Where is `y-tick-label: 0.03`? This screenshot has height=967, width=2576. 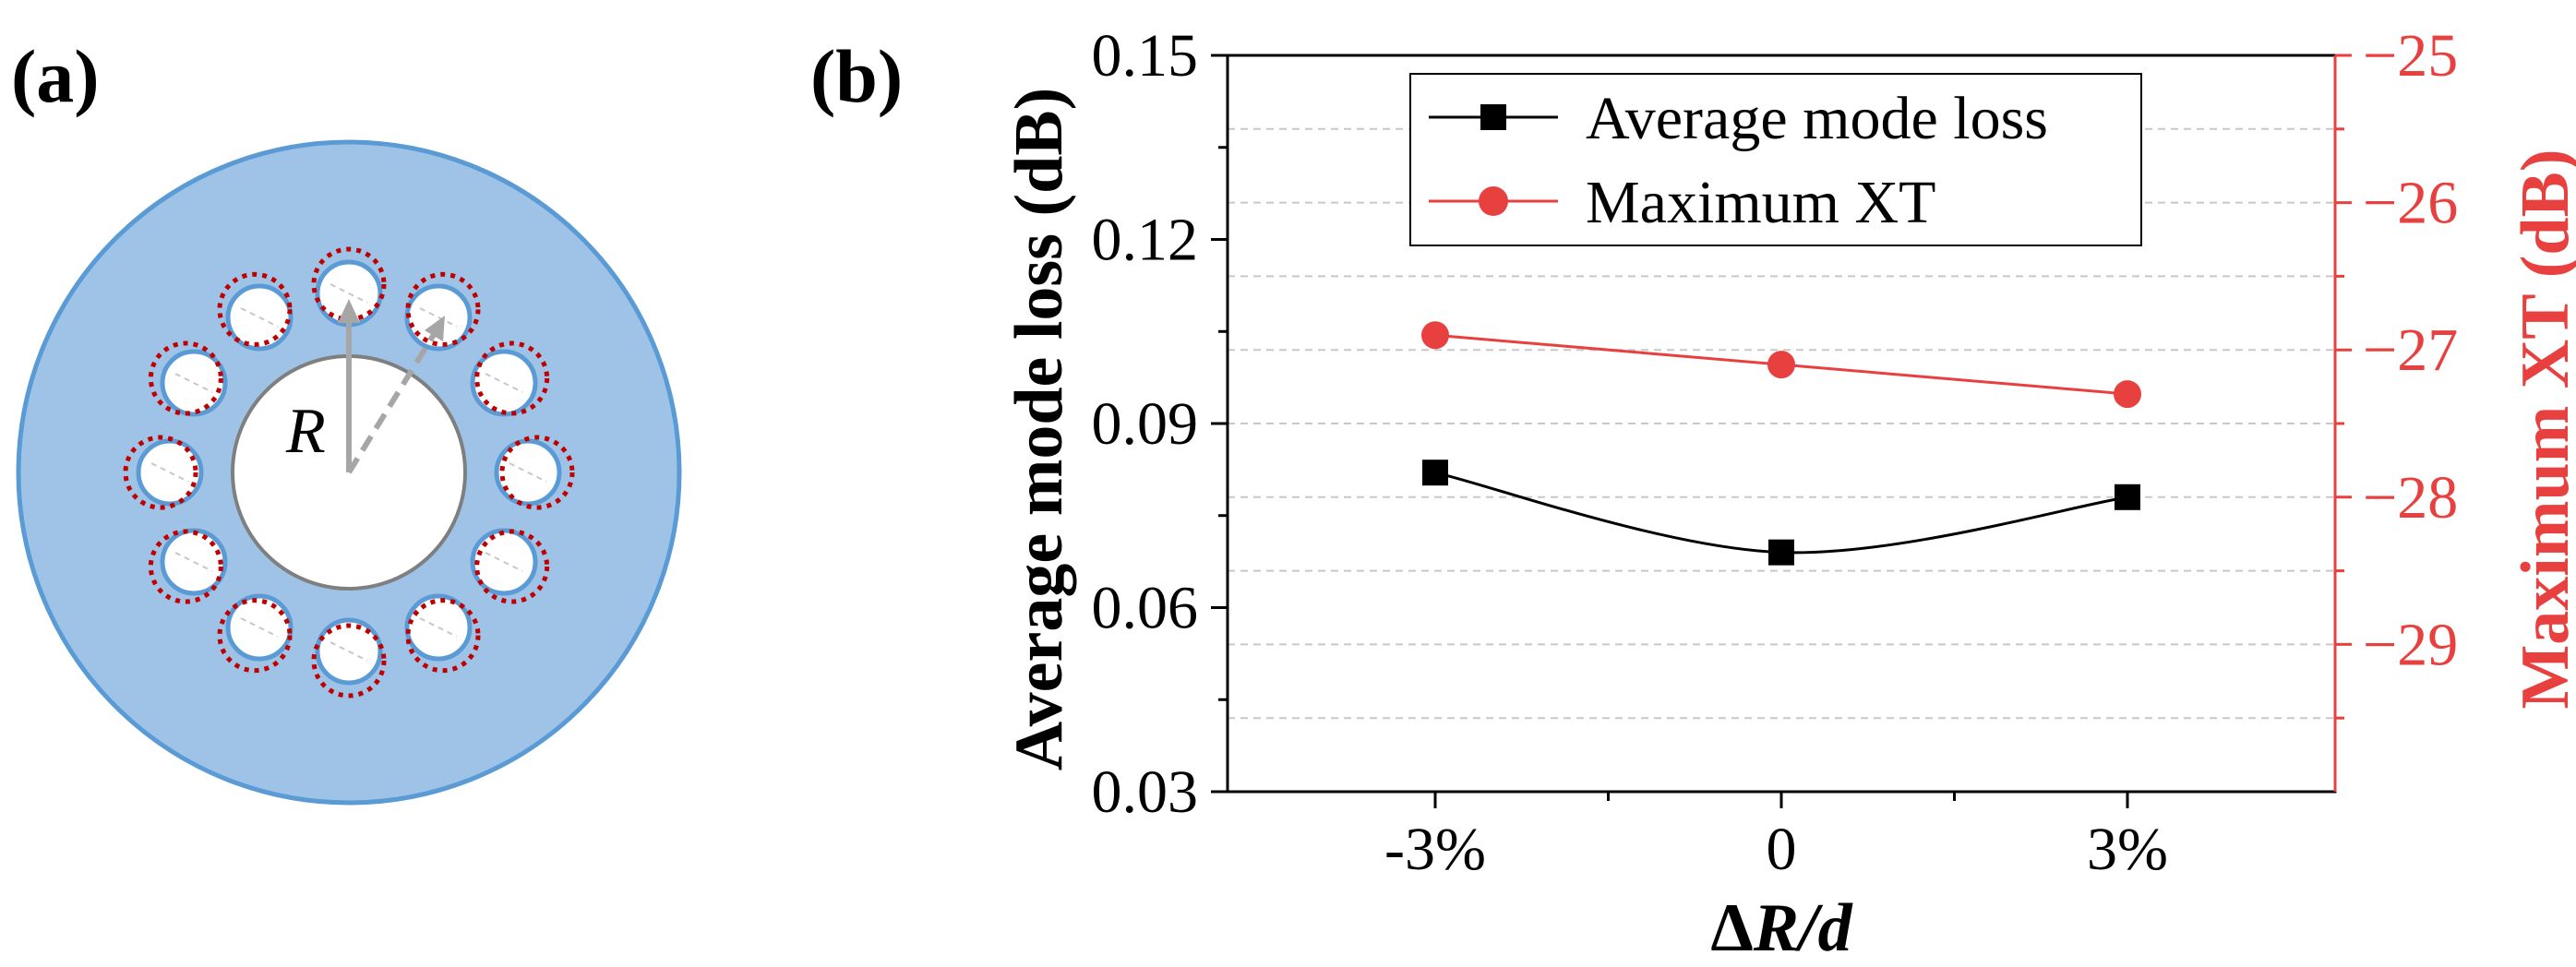 y-tick-label: 0.03 is located at coordinates (1146, 792).